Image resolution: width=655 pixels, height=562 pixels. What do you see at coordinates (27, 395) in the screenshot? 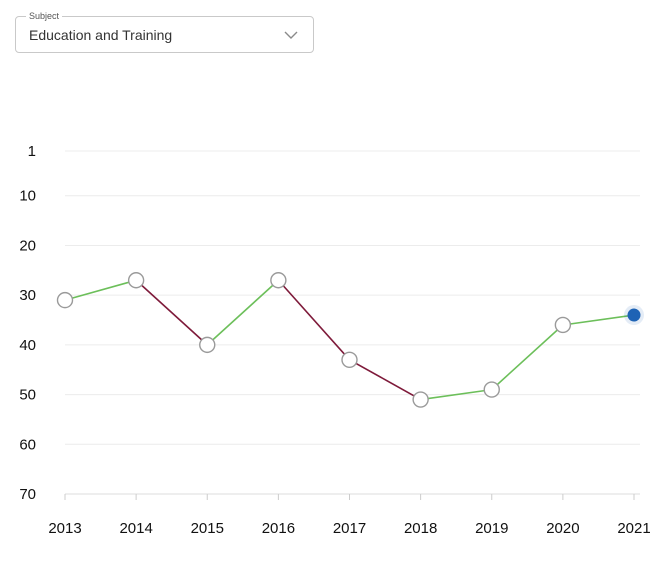
I see `y-tick-label: 50` at bounding box center [27, 395].